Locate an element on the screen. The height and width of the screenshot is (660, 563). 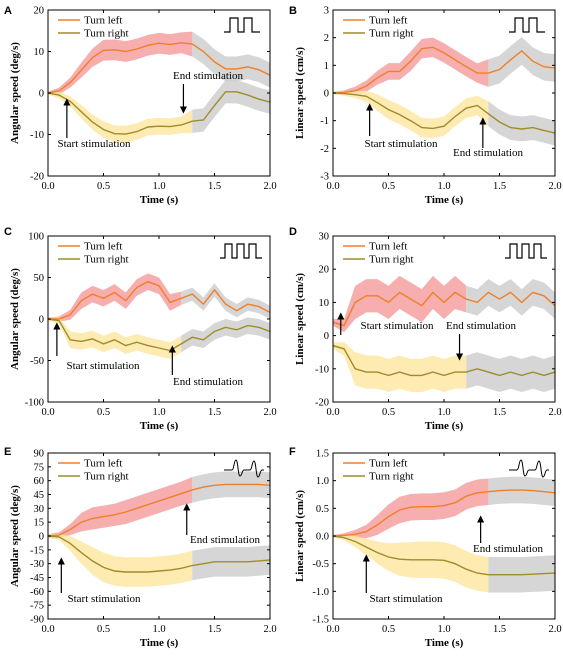
y-tick-label: -45 is located at coordinates (37, 578).